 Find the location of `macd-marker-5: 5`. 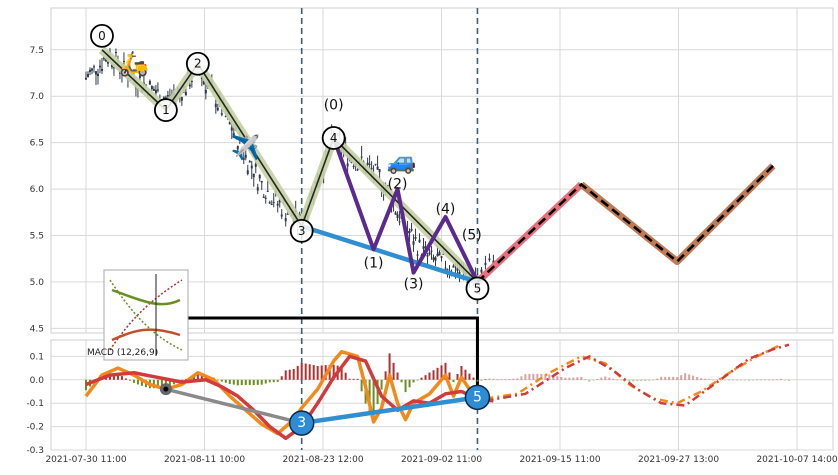

macd-marker-5: 5 is located at coordinates (477, 397).